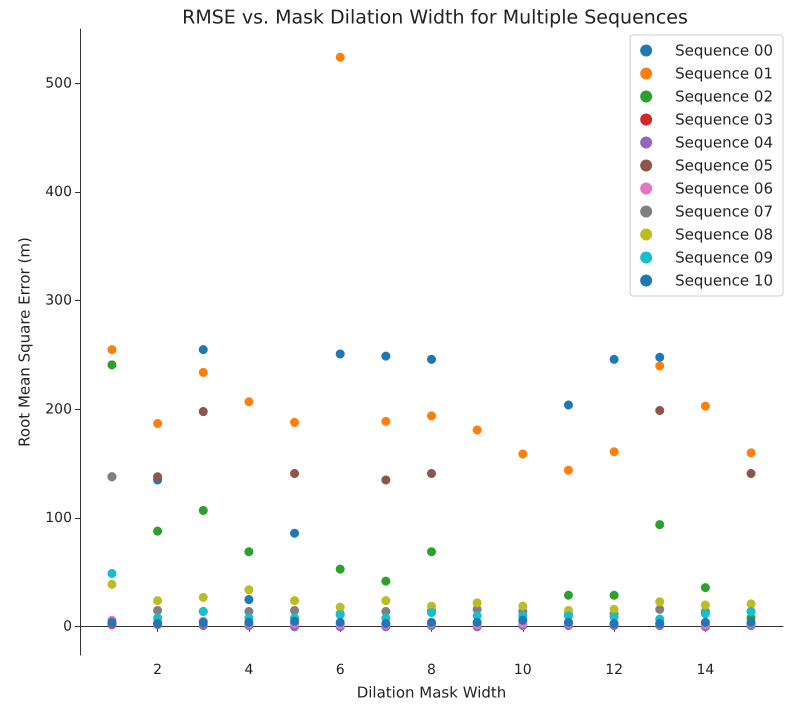 The width and height of the screenshot is (785, 709). Describe the element at coordinates (431, 693) in the screenshot. I see `x-axis-title: Dilation Mask Width` at that location.